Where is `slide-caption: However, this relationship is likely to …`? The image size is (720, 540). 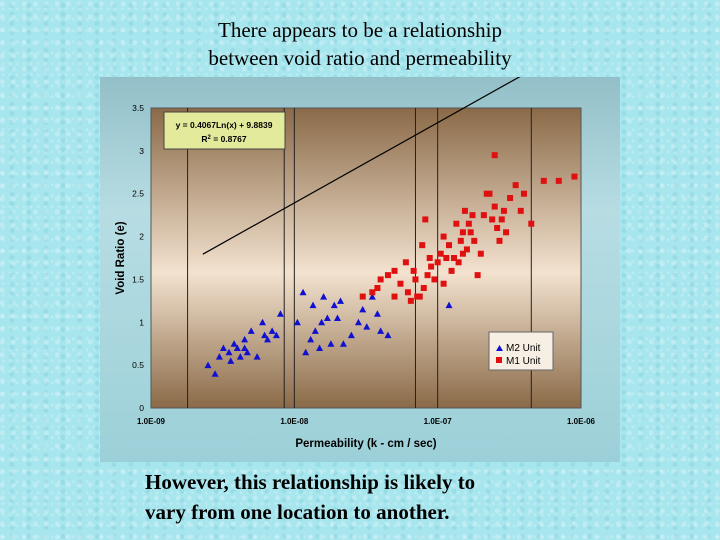
slide-caption: However, this relationship is likely to … is located at coordinates (405, 497).